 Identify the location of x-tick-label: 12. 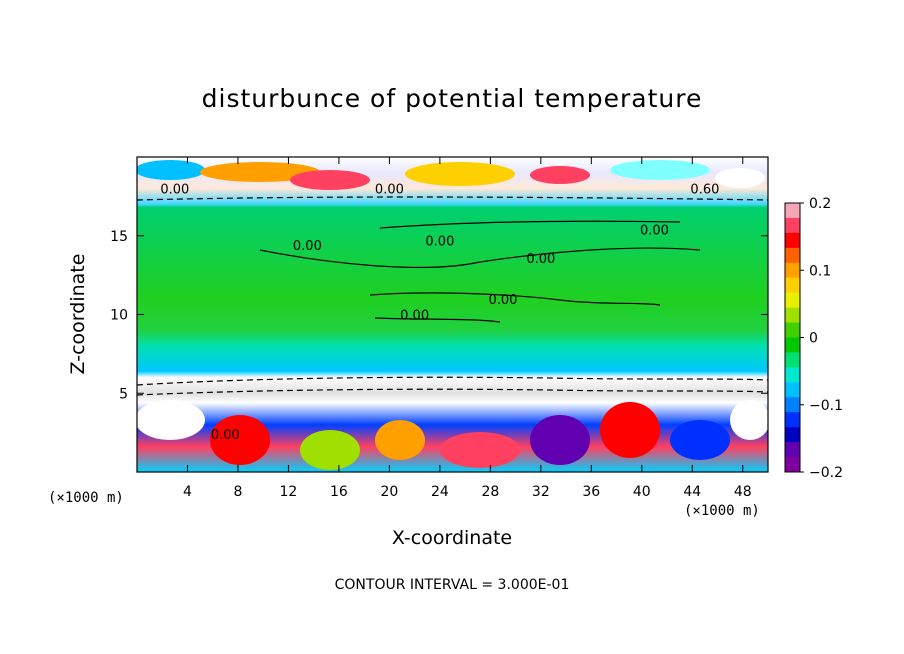
(289, 492).